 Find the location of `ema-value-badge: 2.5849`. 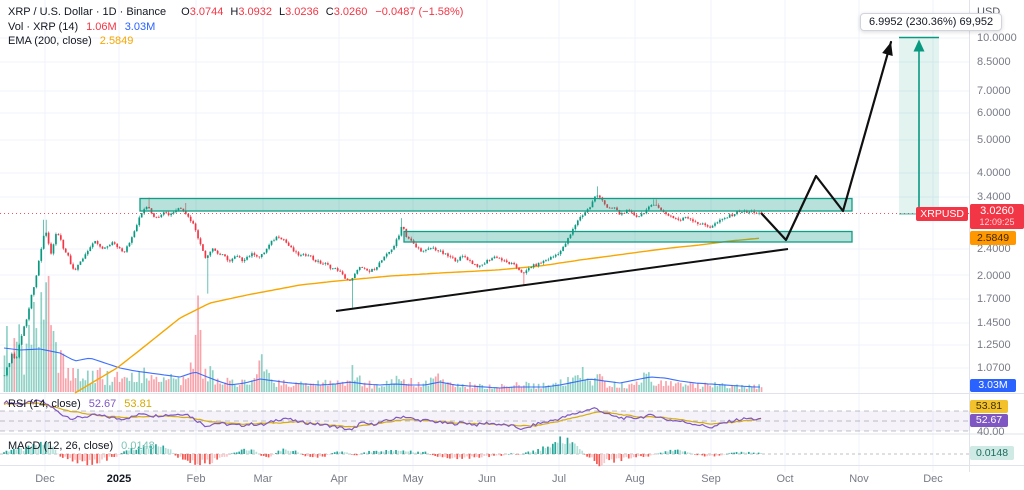

ema-value-badge: 2.5849 is located at coordinates (993, 238).